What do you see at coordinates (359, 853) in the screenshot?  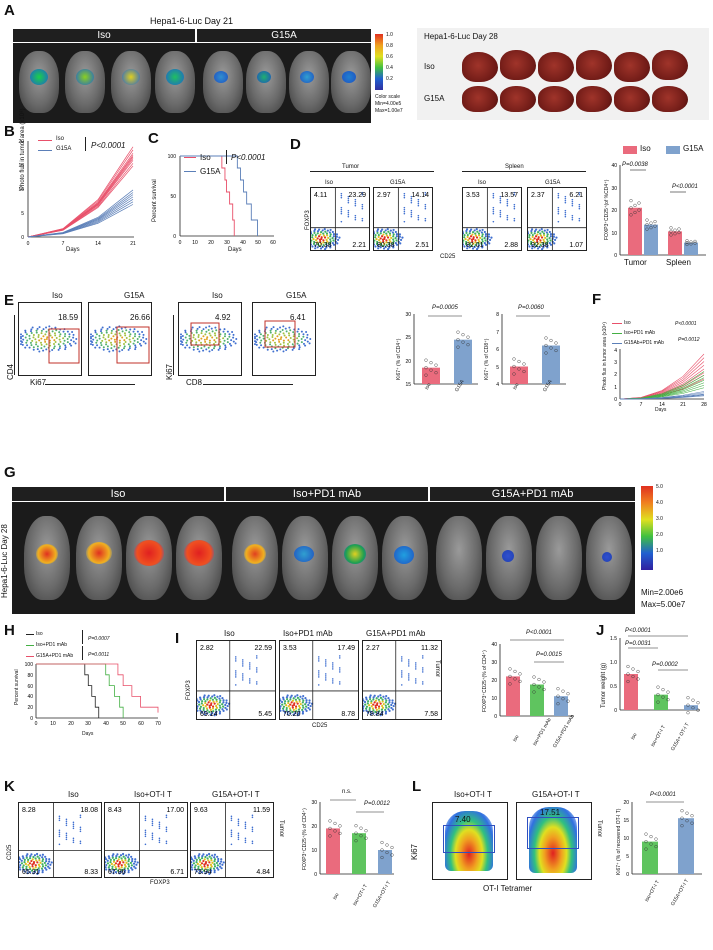 I see `bar-iso-ot1` at bounding box center [359, 853].